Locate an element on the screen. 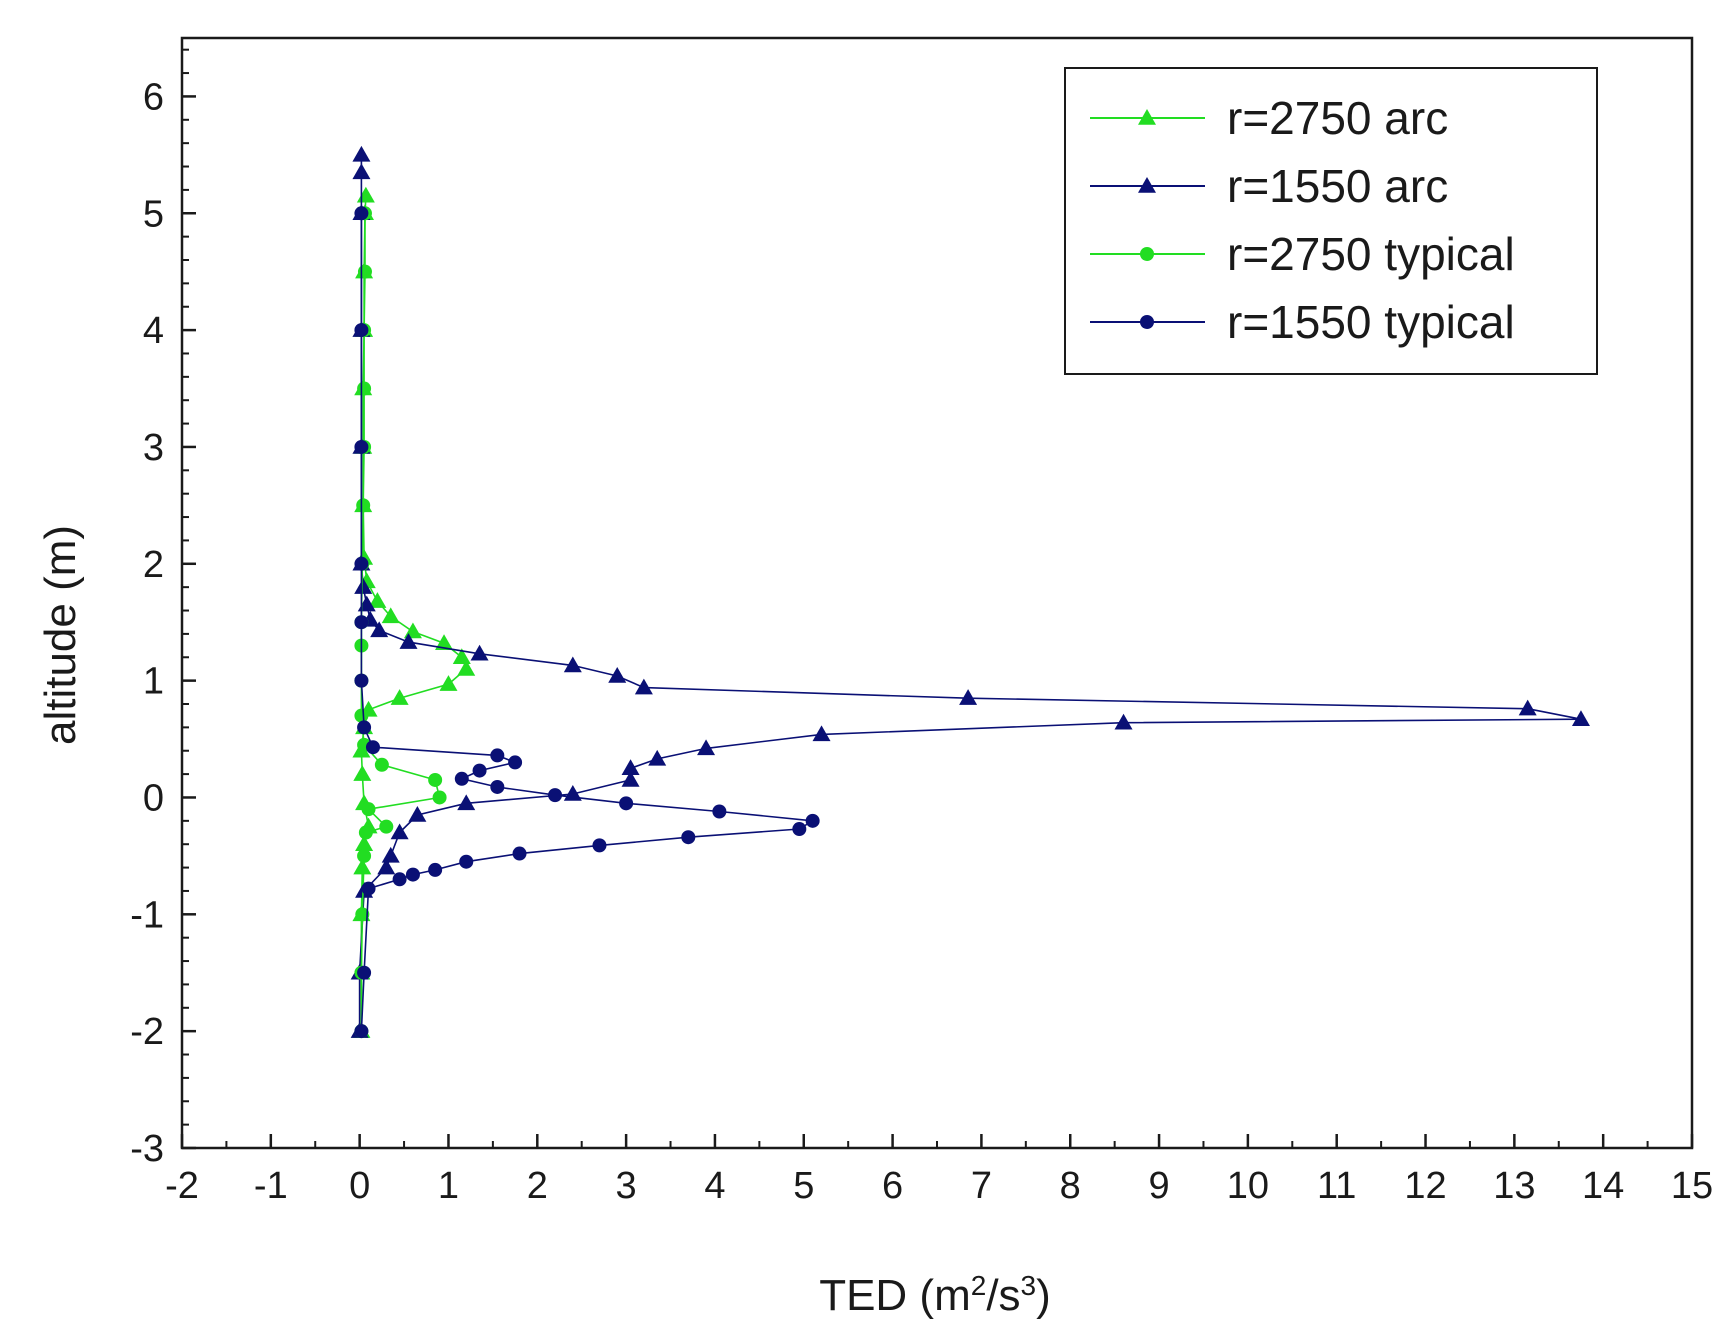 The height and width of the screenshot is (1339, 1731). x-tick-label: 11 is located at coordinates (1336, 1186).